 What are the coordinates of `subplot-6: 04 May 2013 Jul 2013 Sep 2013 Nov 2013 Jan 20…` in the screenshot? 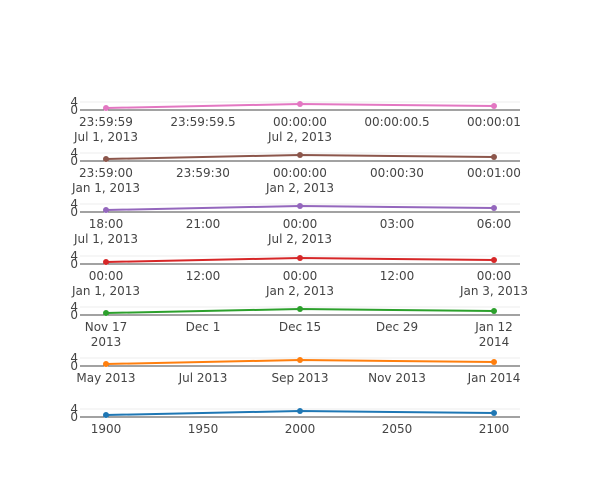 It's located at (295, 368).